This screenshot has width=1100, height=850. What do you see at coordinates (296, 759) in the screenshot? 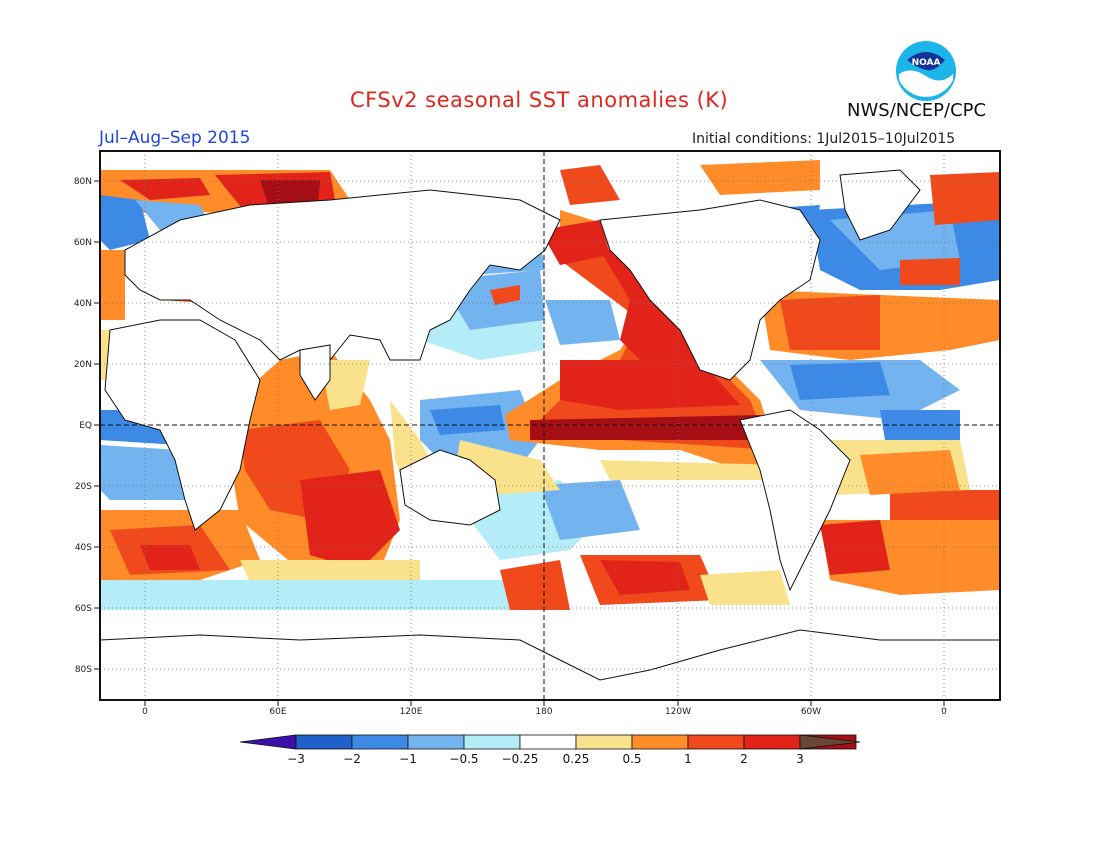
I see `colorbar-label: −3` at bounding box center [296, 759].